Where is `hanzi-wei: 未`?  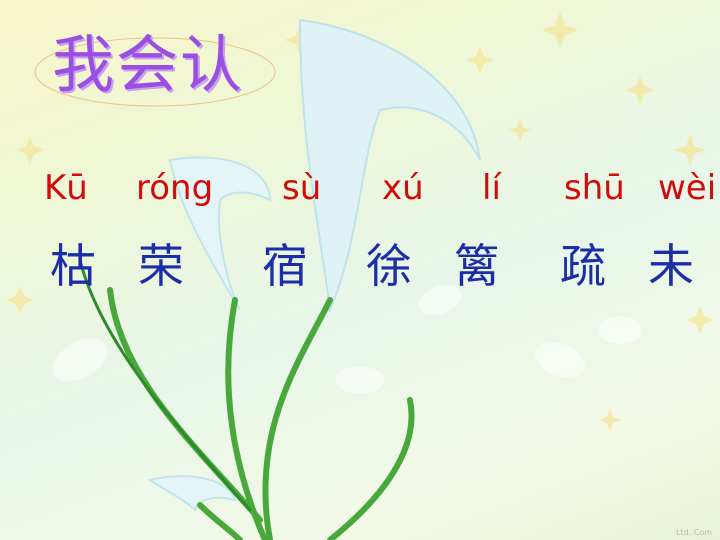
hanzi-wei: 未 is located at coordinates (671, 266).